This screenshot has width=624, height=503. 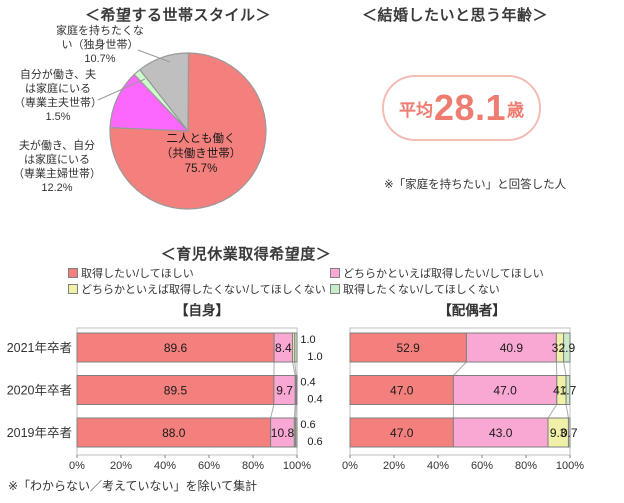 I want to click on chart-subtitle-self: 【自身】, so click(x=202, y=310).